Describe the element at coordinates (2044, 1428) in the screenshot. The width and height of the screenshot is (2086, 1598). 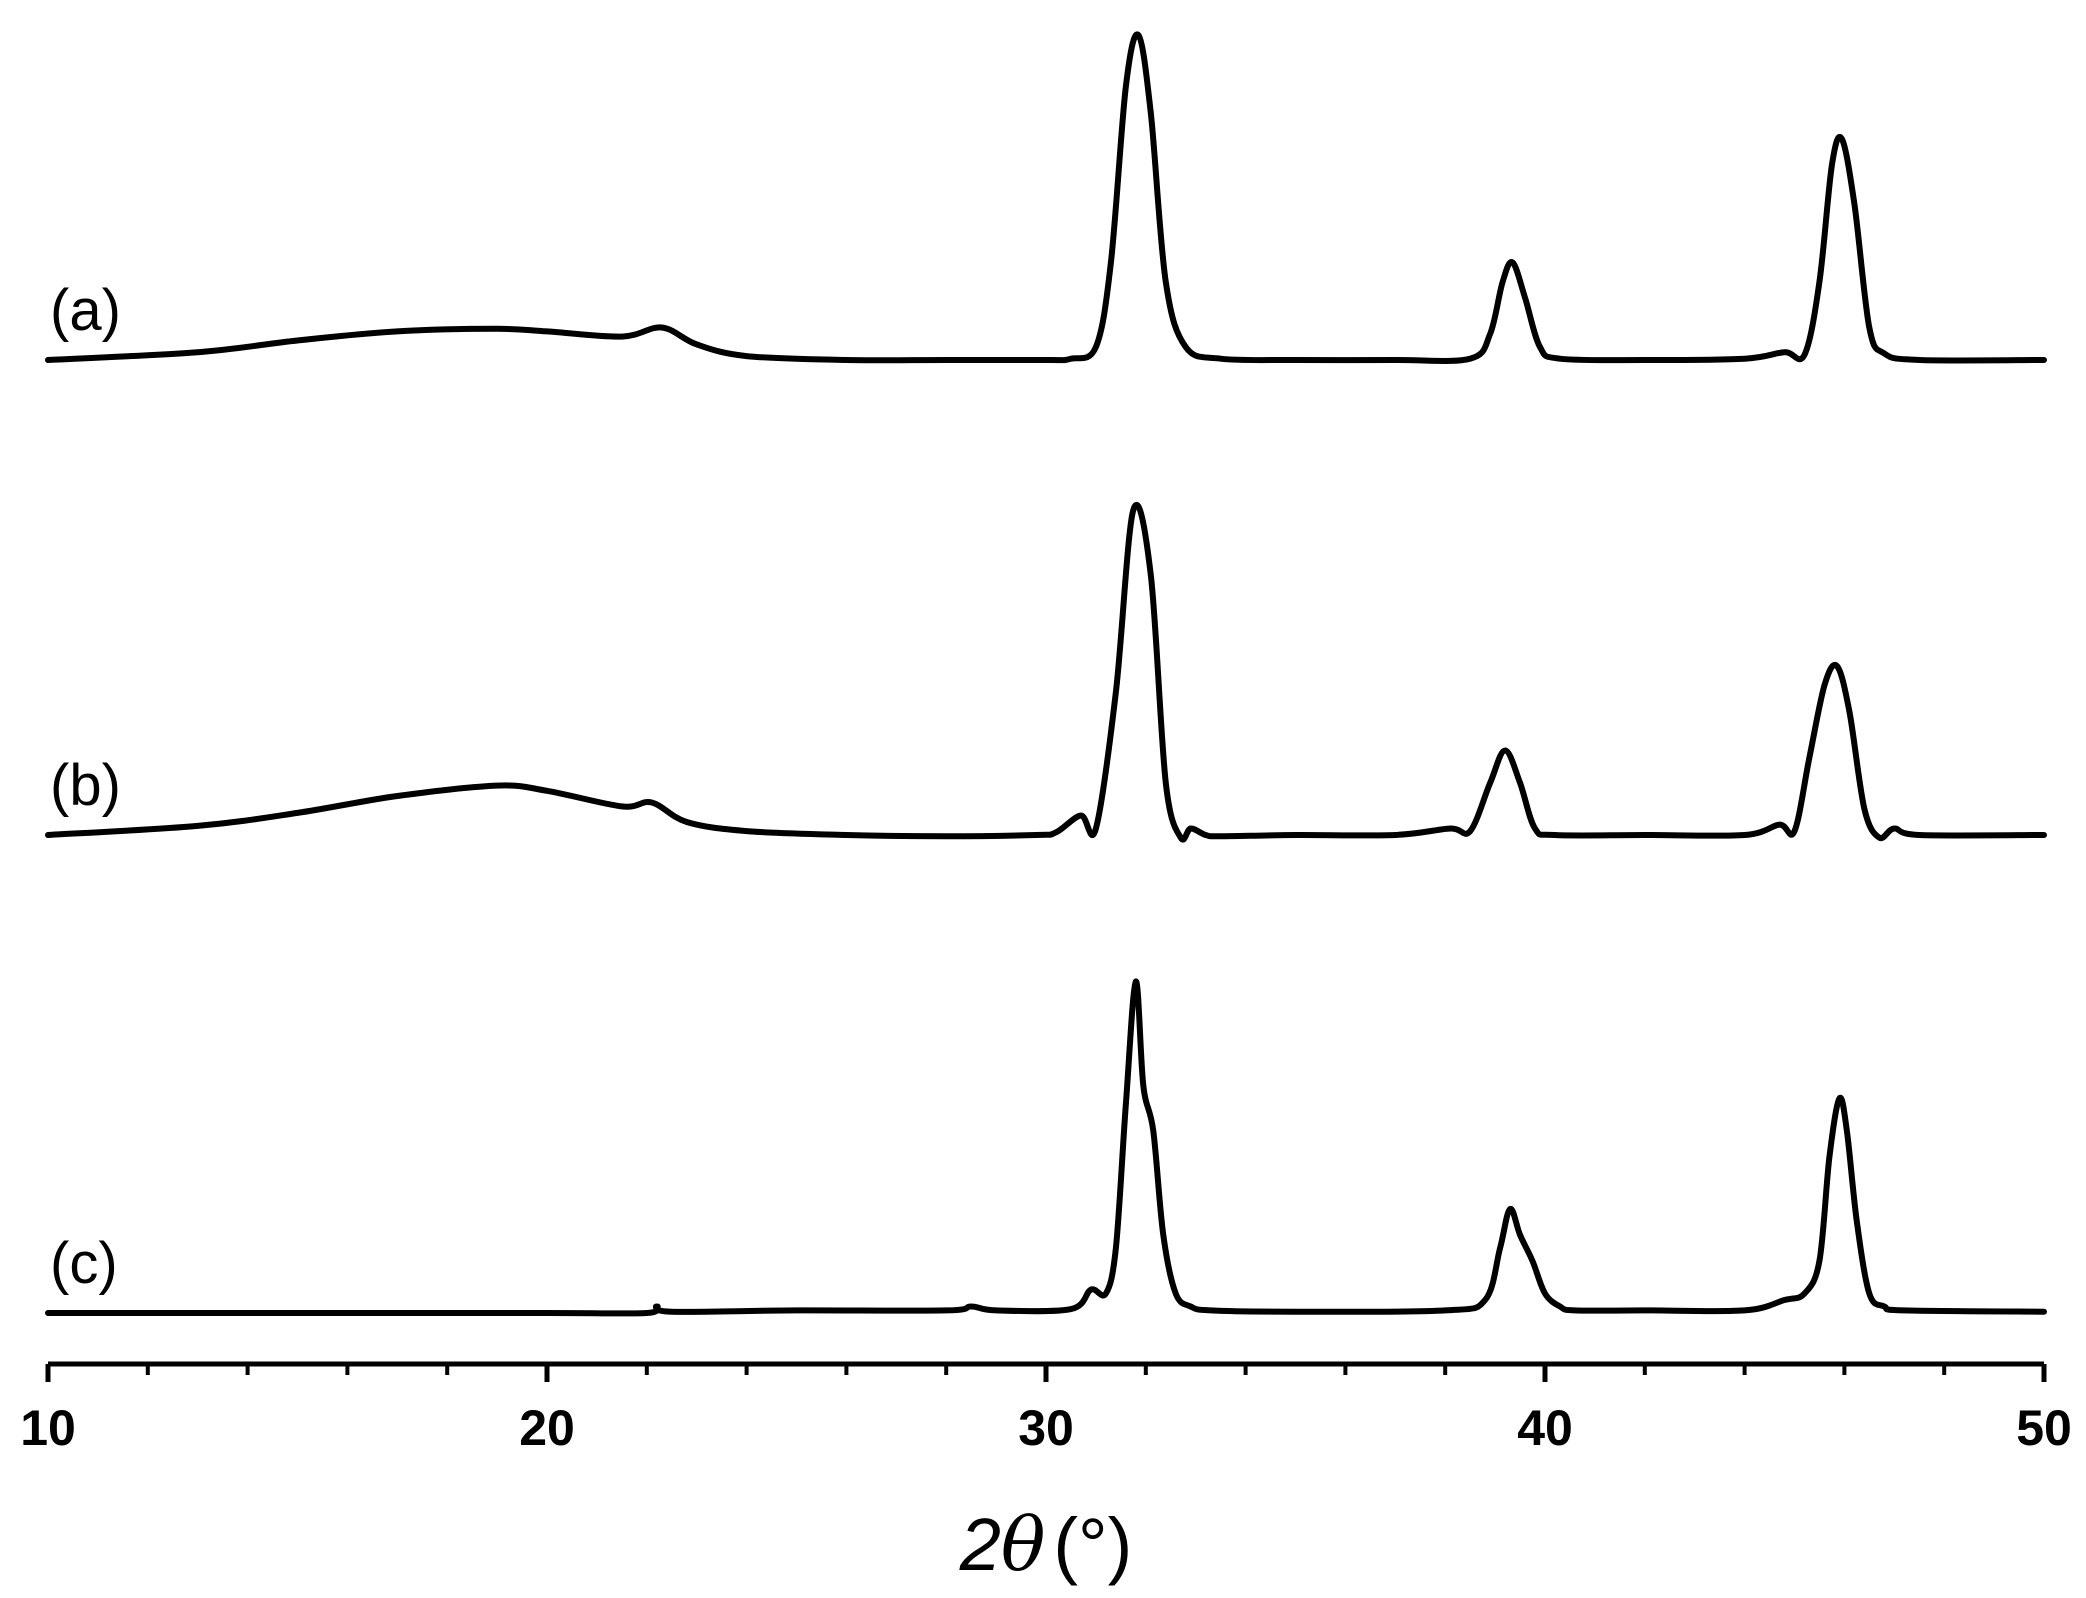
I see `x-tick-label: 50` at that location.